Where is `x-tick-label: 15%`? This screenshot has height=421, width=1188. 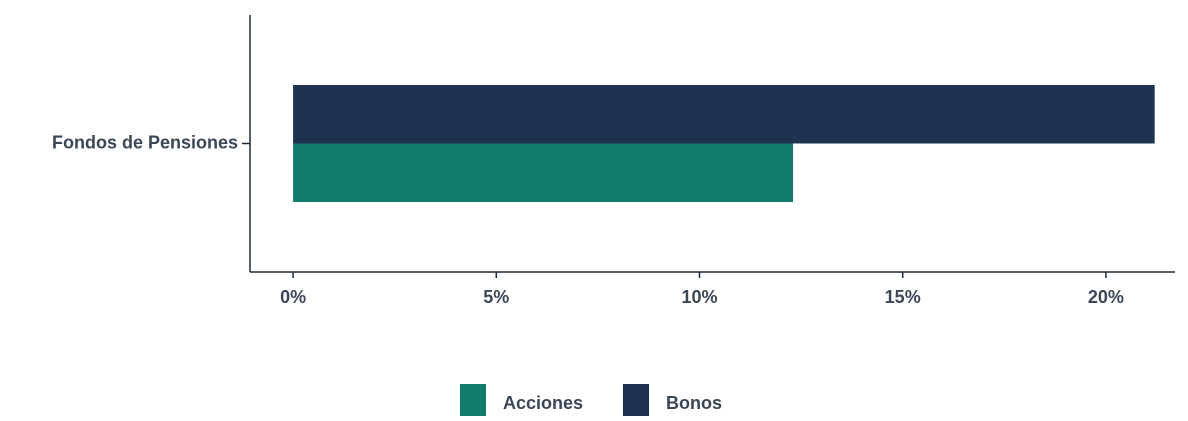
x-tick-label: 15% is located at coordinates (903, 297).